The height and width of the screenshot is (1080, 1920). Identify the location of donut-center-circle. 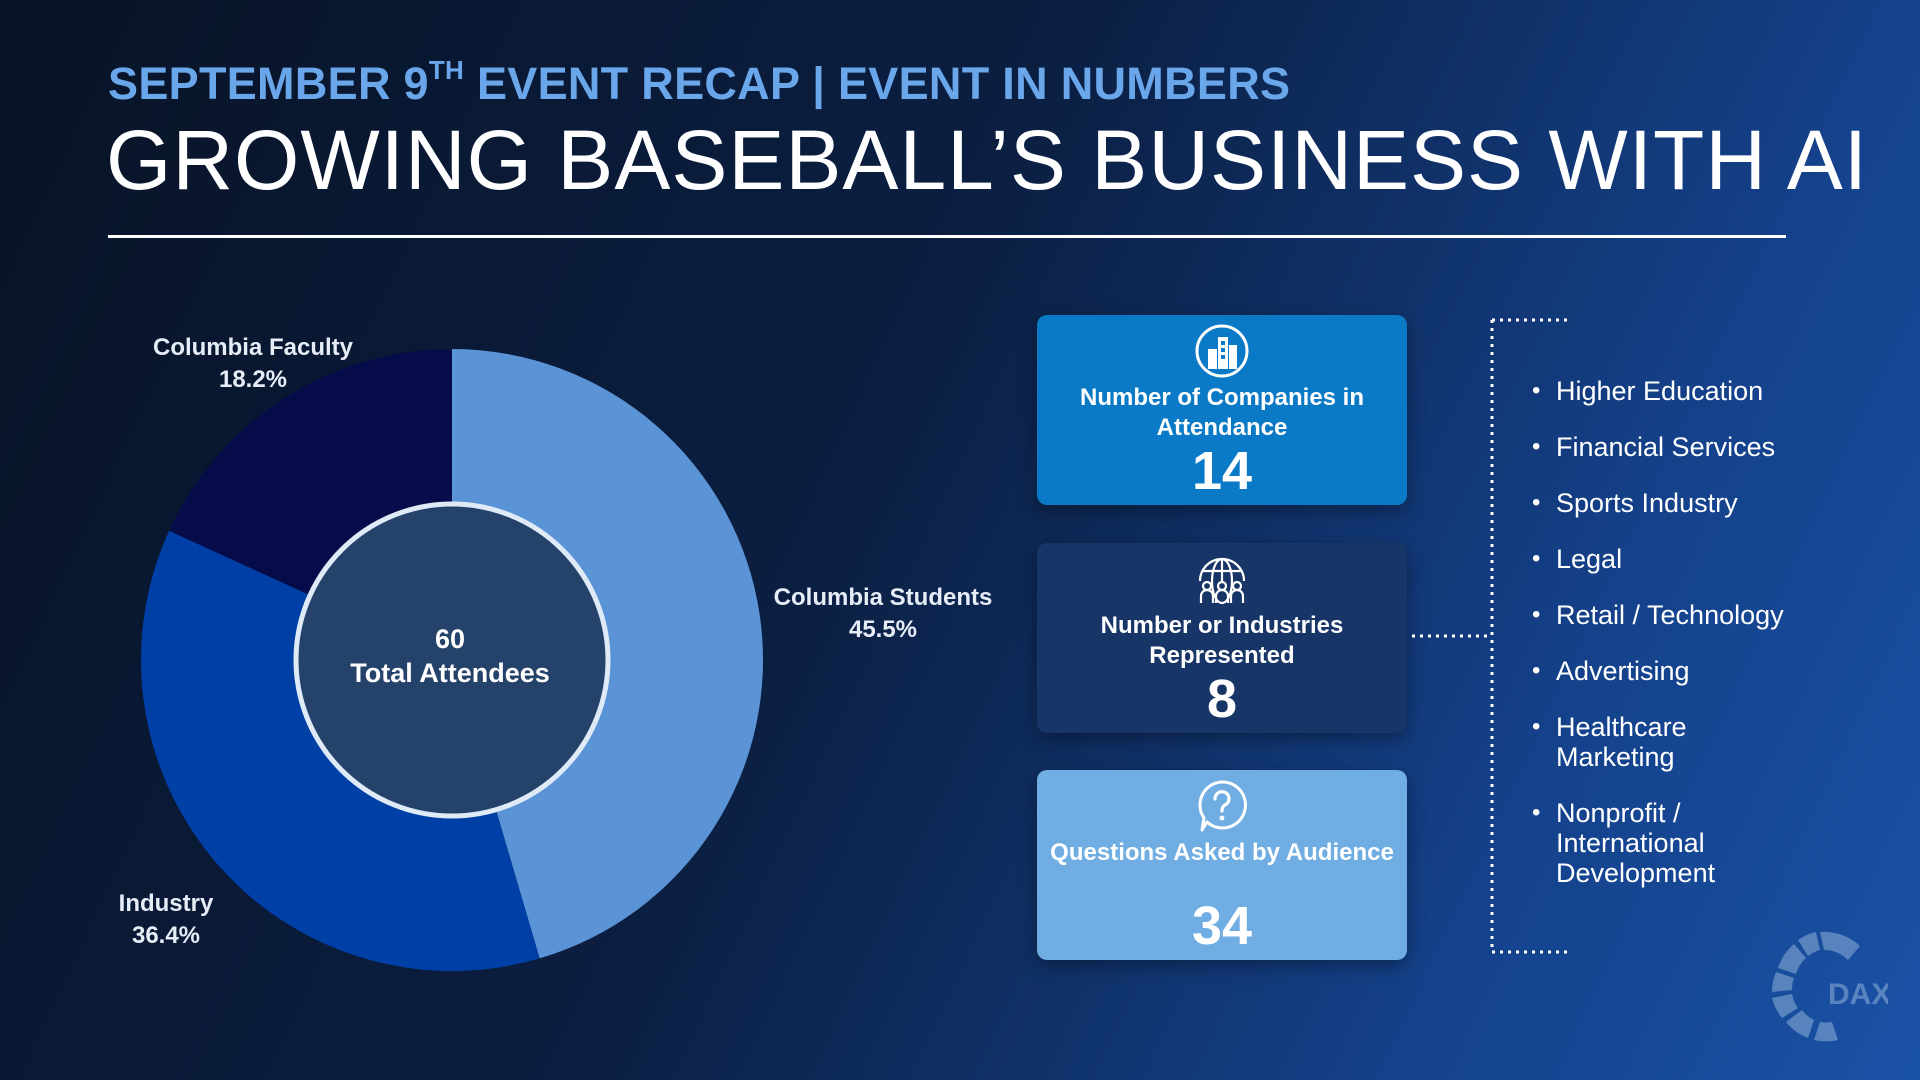
(452, 660).